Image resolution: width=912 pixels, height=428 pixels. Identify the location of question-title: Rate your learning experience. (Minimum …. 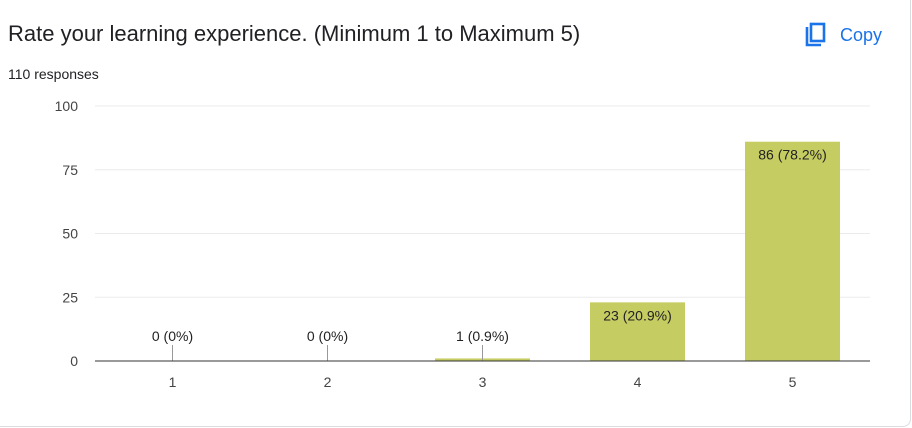
(294, 33).